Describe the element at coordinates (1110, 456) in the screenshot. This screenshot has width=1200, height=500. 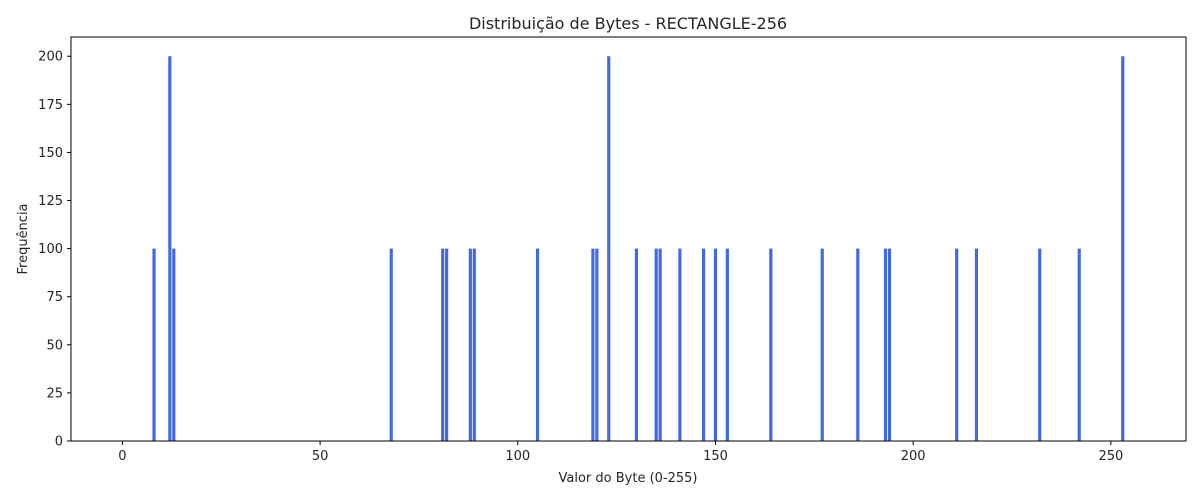
I see `x-tick-label: 250` at that location.